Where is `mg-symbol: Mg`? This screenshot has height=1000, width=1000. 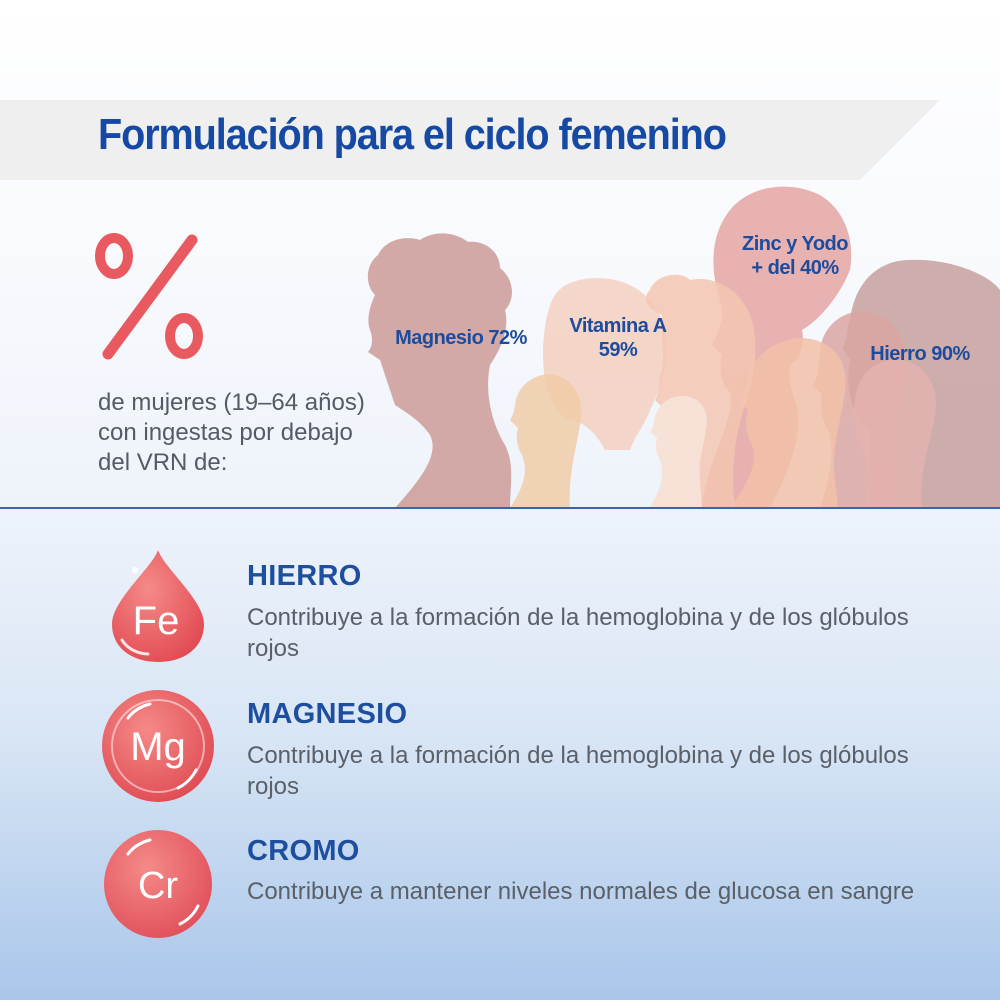
mg-symbol: Mg is located at coordinates (158, 747).